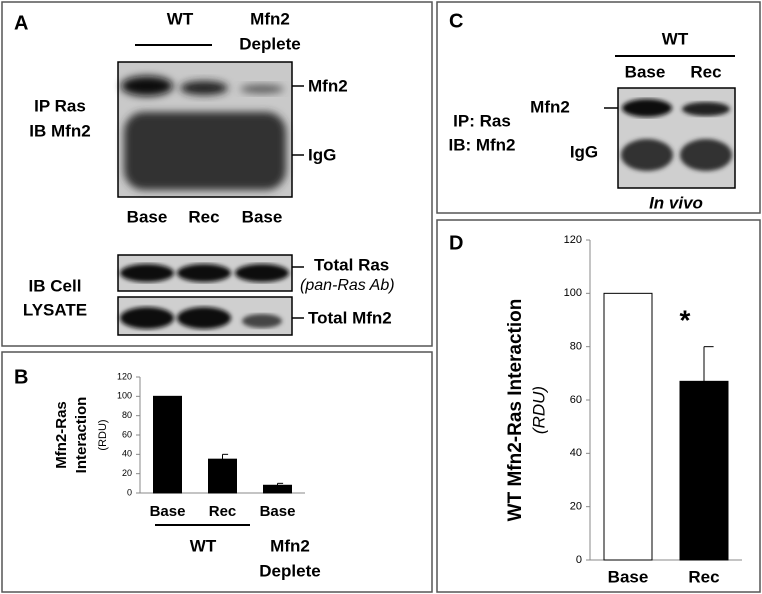  I want to click on y-axis-label: WT Mfn2-Ras Interaction, so click(515, 410).